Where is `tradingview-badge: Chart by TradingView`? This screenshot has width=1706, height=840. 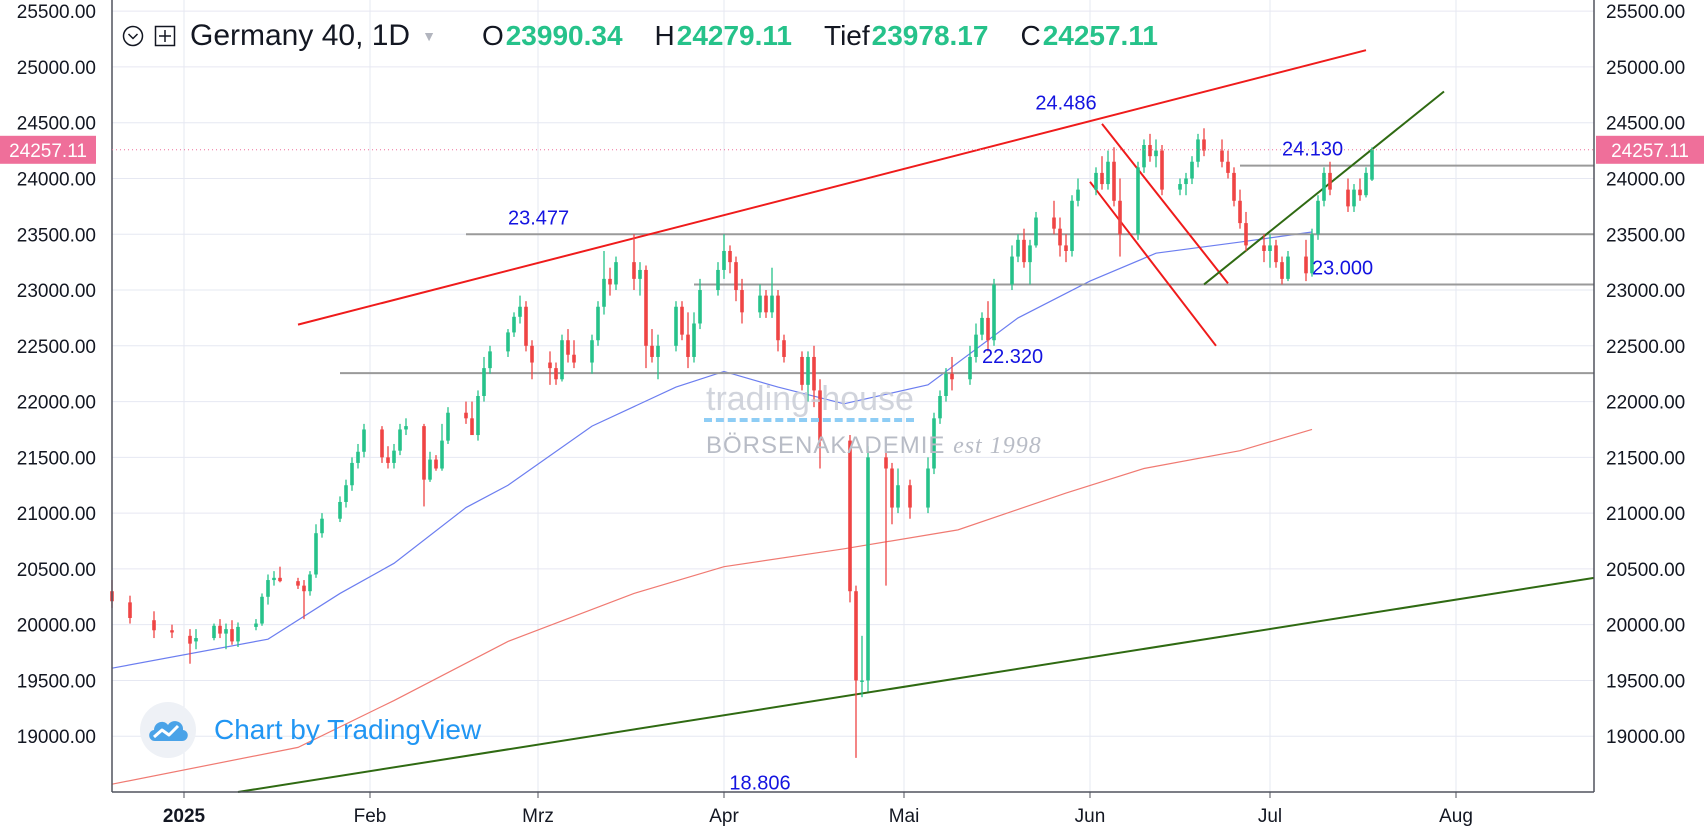 tradingview-badge: Chart by TradingView is located at coordinates (310, 730).